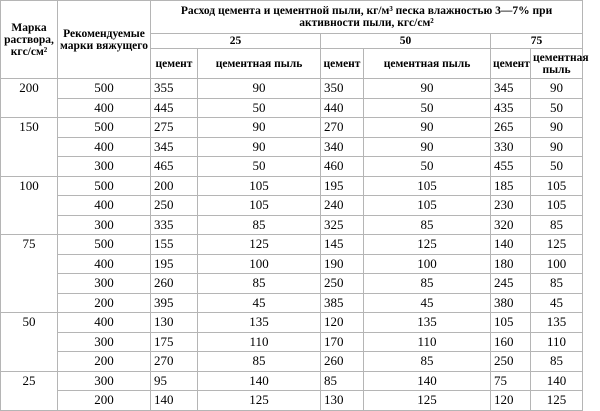 Image resolution: width=600 pixels, height=411 pixels. Describe the element at coordinates (342, 302) in the screenshot. I see `value-cell: 385` at that location.